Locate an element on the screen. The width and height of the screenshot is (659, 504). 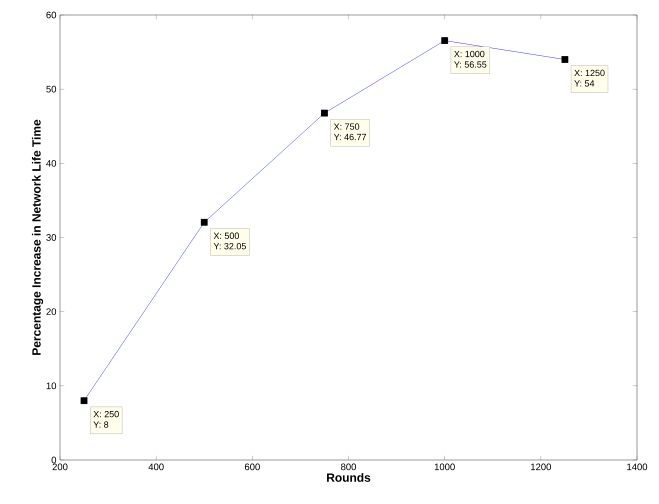
x-tick-label: 1400 is located at coordinates (637, 467).